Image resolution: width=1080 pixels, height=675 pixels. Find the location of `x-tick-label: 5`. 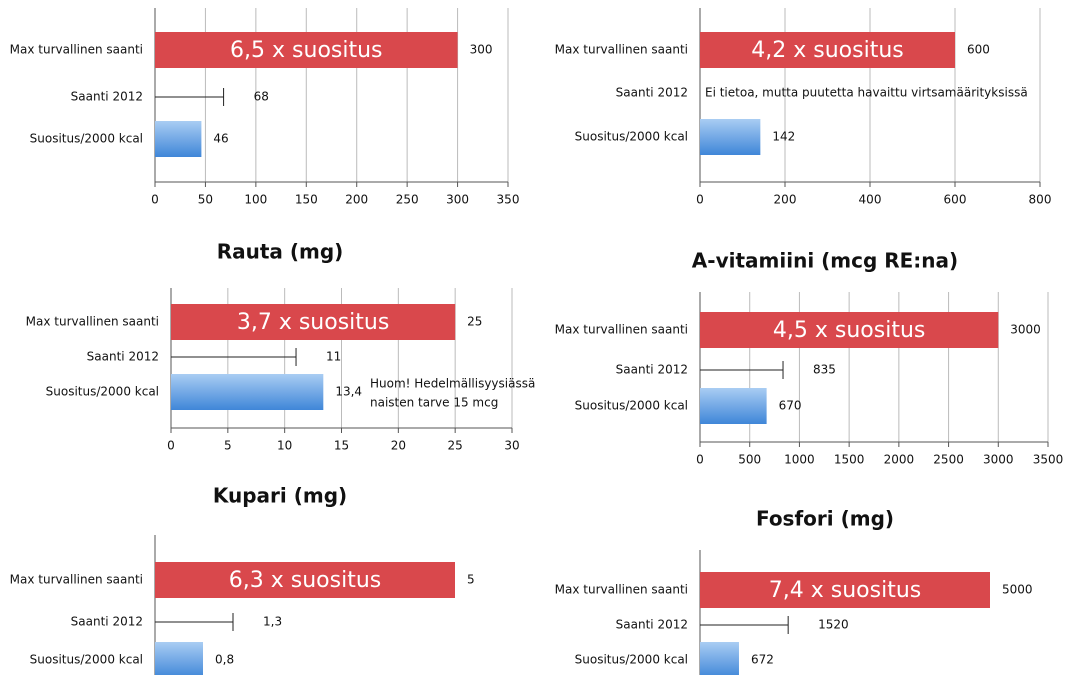

x-tick-label: 5 is located at coordinates (228, 446).